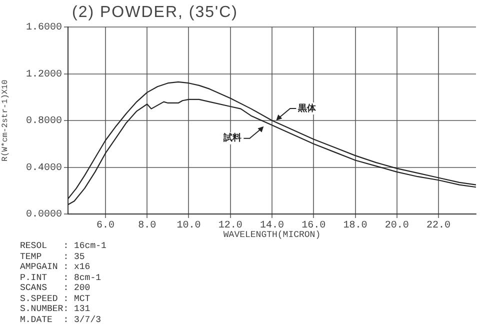  Describe the element at coordinates (396, 226) in the screenshot. I see `x-tick-label: 20.0` at that location.